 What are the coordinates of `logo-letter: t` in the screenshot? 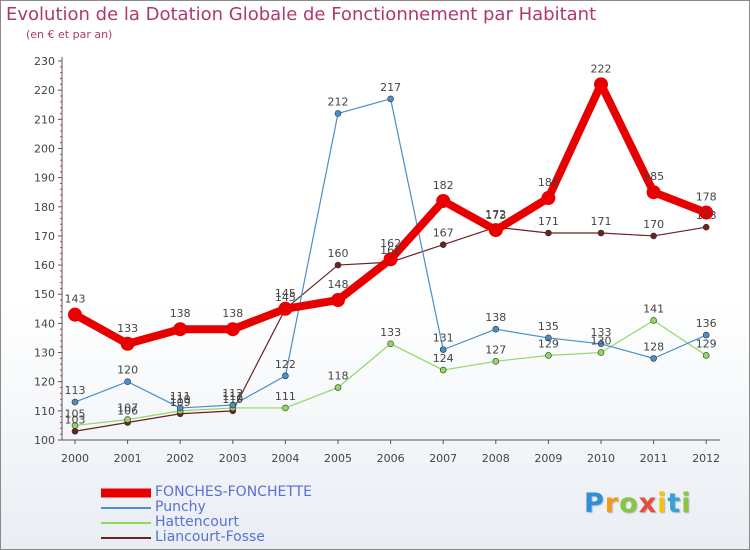 It's located at (674, 503).